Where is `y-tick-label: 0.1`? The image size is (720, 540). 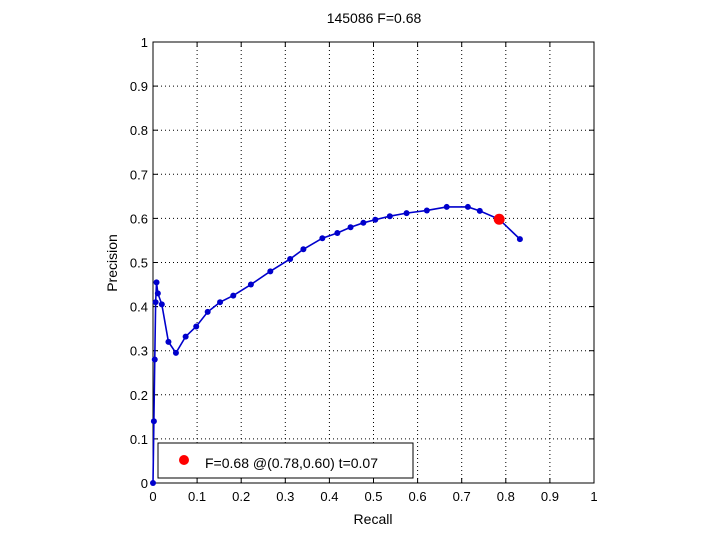 y-tick-label: 0.1 is located at coordinates (139, 439).